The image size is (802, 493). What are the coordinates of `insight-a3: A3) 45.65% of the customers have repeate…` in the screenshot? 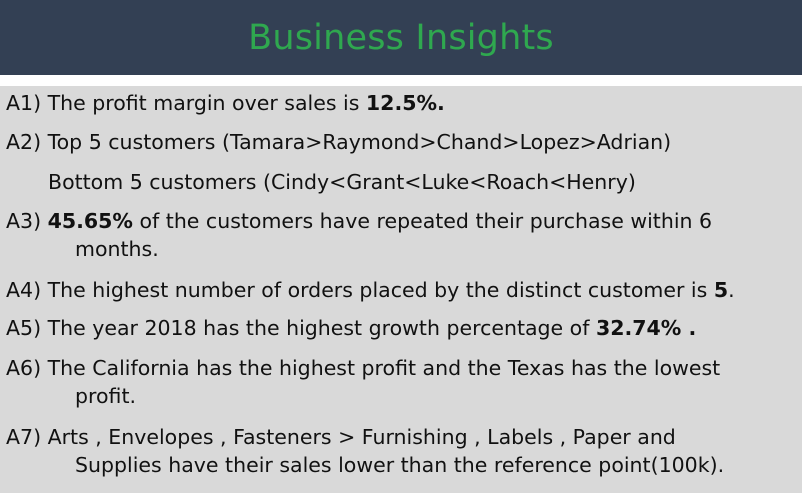 It's located at (359, 221).